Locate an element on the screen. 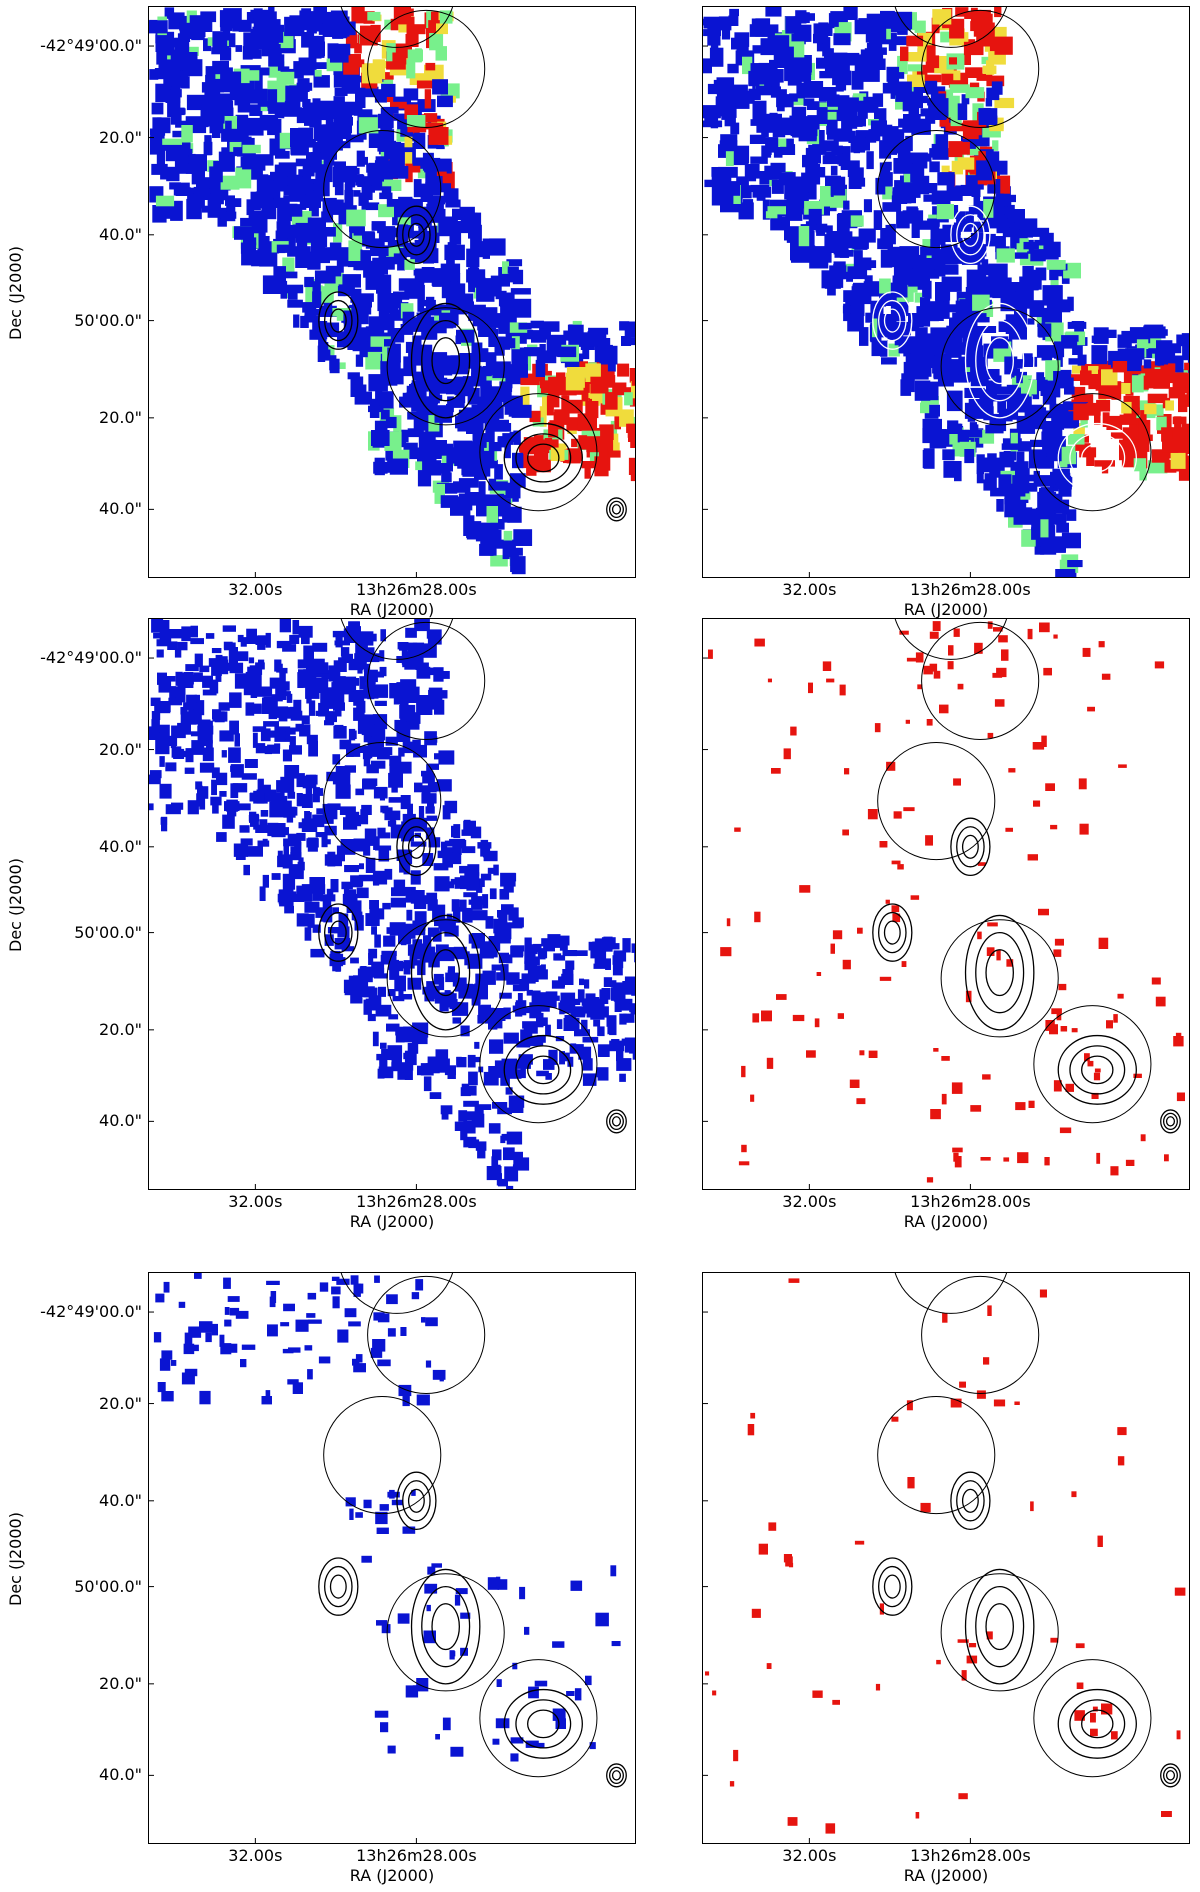 This screenshot has height=1892, width=1200. panel-row2-right is located at coordinates (946, 904).